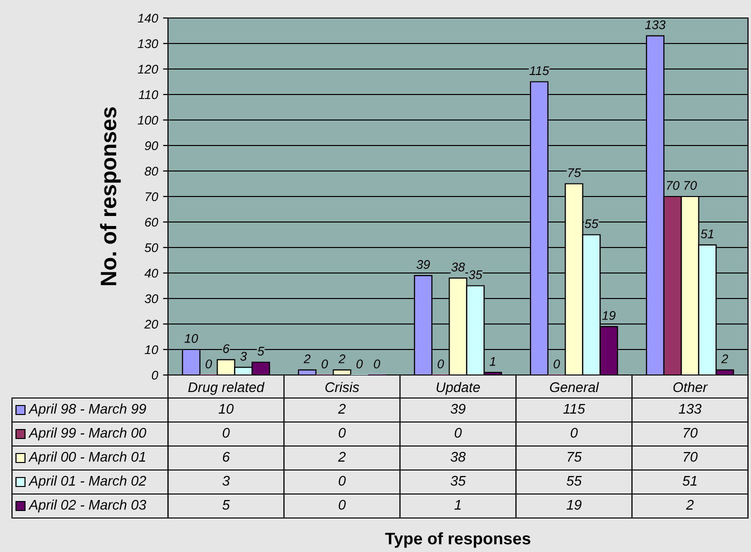 Image resolution: width=751 pixels, height=552 pixels. Describe the element at coordinates (151, 349) in the screenshot. I see `y-tick-label: 10` at that location.